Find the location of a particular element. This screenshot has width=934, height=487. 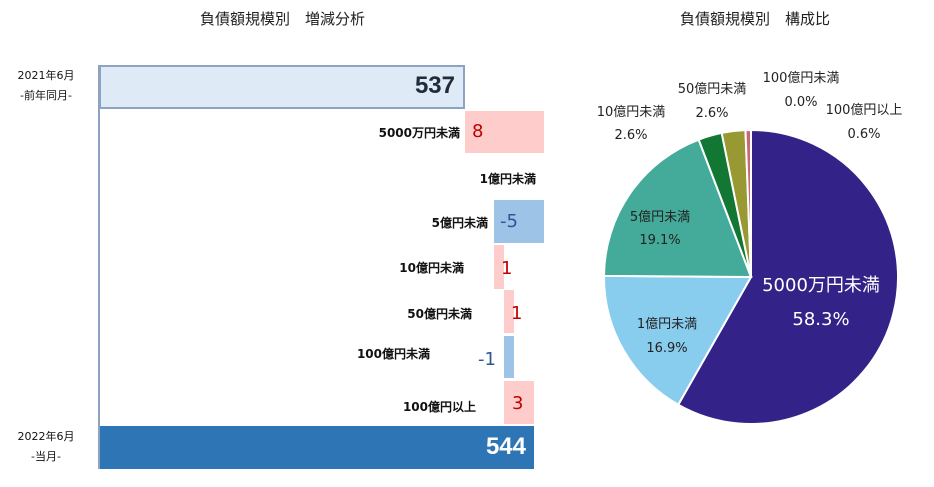

start-period-label: 2021年6月 -前年同月- is located at coordinates (46, 85).